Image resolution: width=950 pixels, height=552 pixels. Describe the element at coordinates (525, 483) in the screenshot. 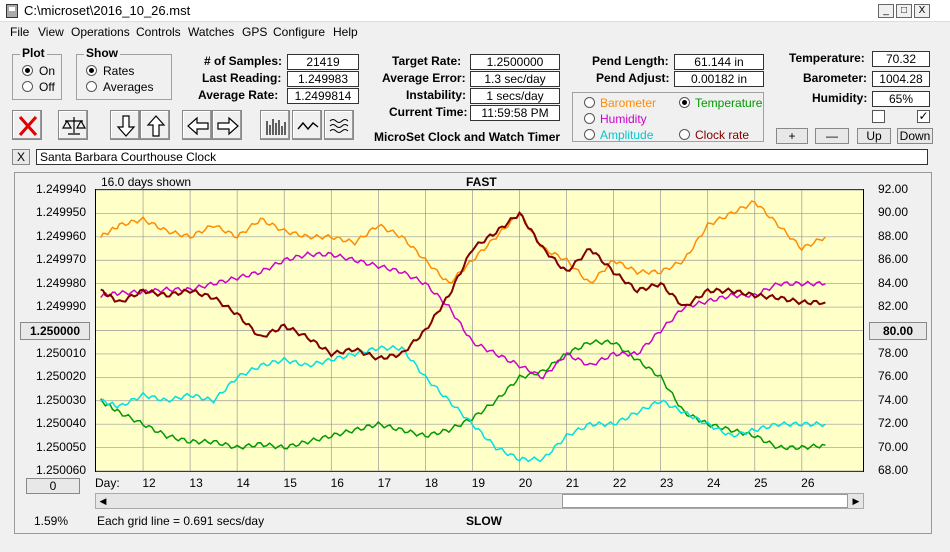

I see `x-axis-tick: 20` at that location.